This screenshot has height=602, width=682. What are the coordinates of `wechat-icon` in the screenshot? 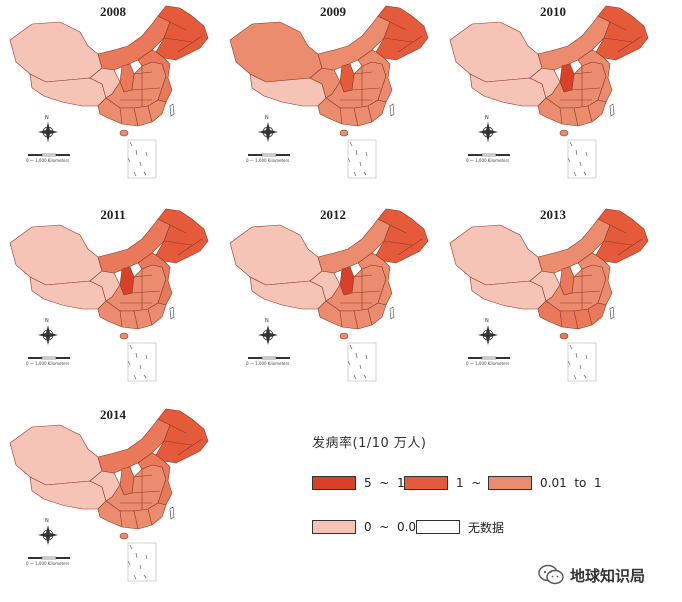 It's located at (551, 575).